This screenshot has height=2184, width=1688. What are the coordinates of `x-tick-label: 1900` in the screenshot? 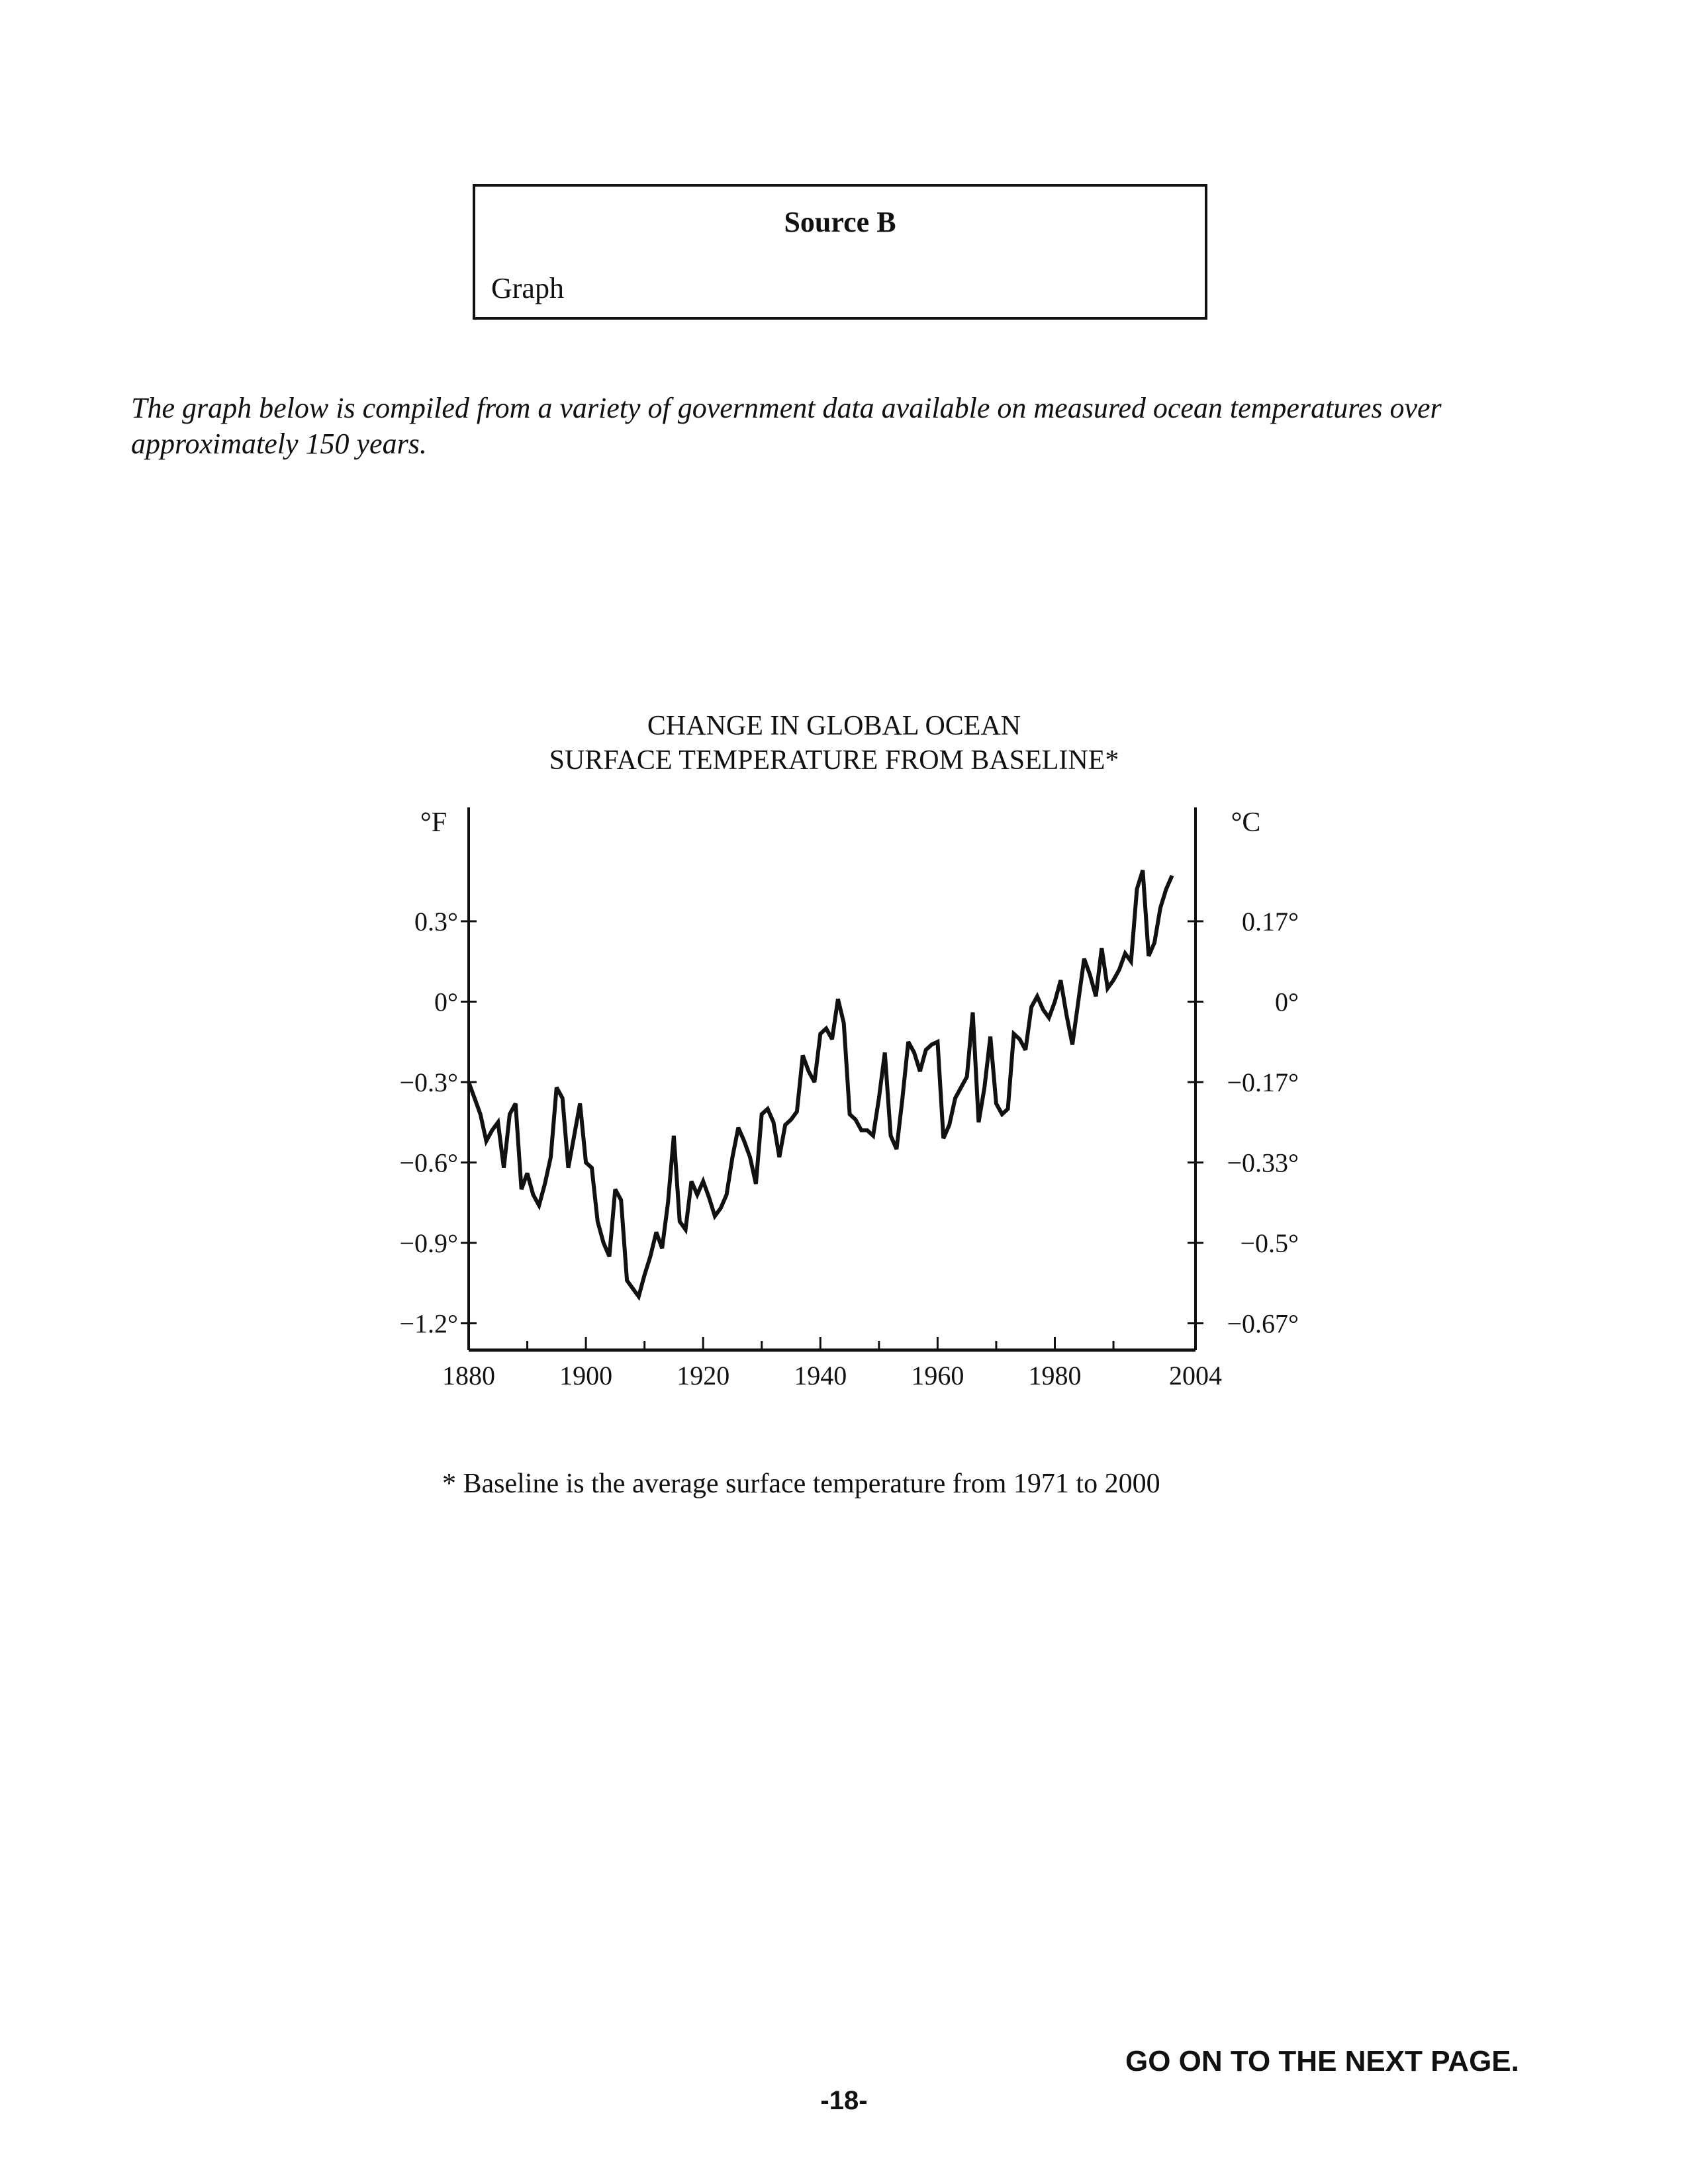 It's located at (585, 1376).